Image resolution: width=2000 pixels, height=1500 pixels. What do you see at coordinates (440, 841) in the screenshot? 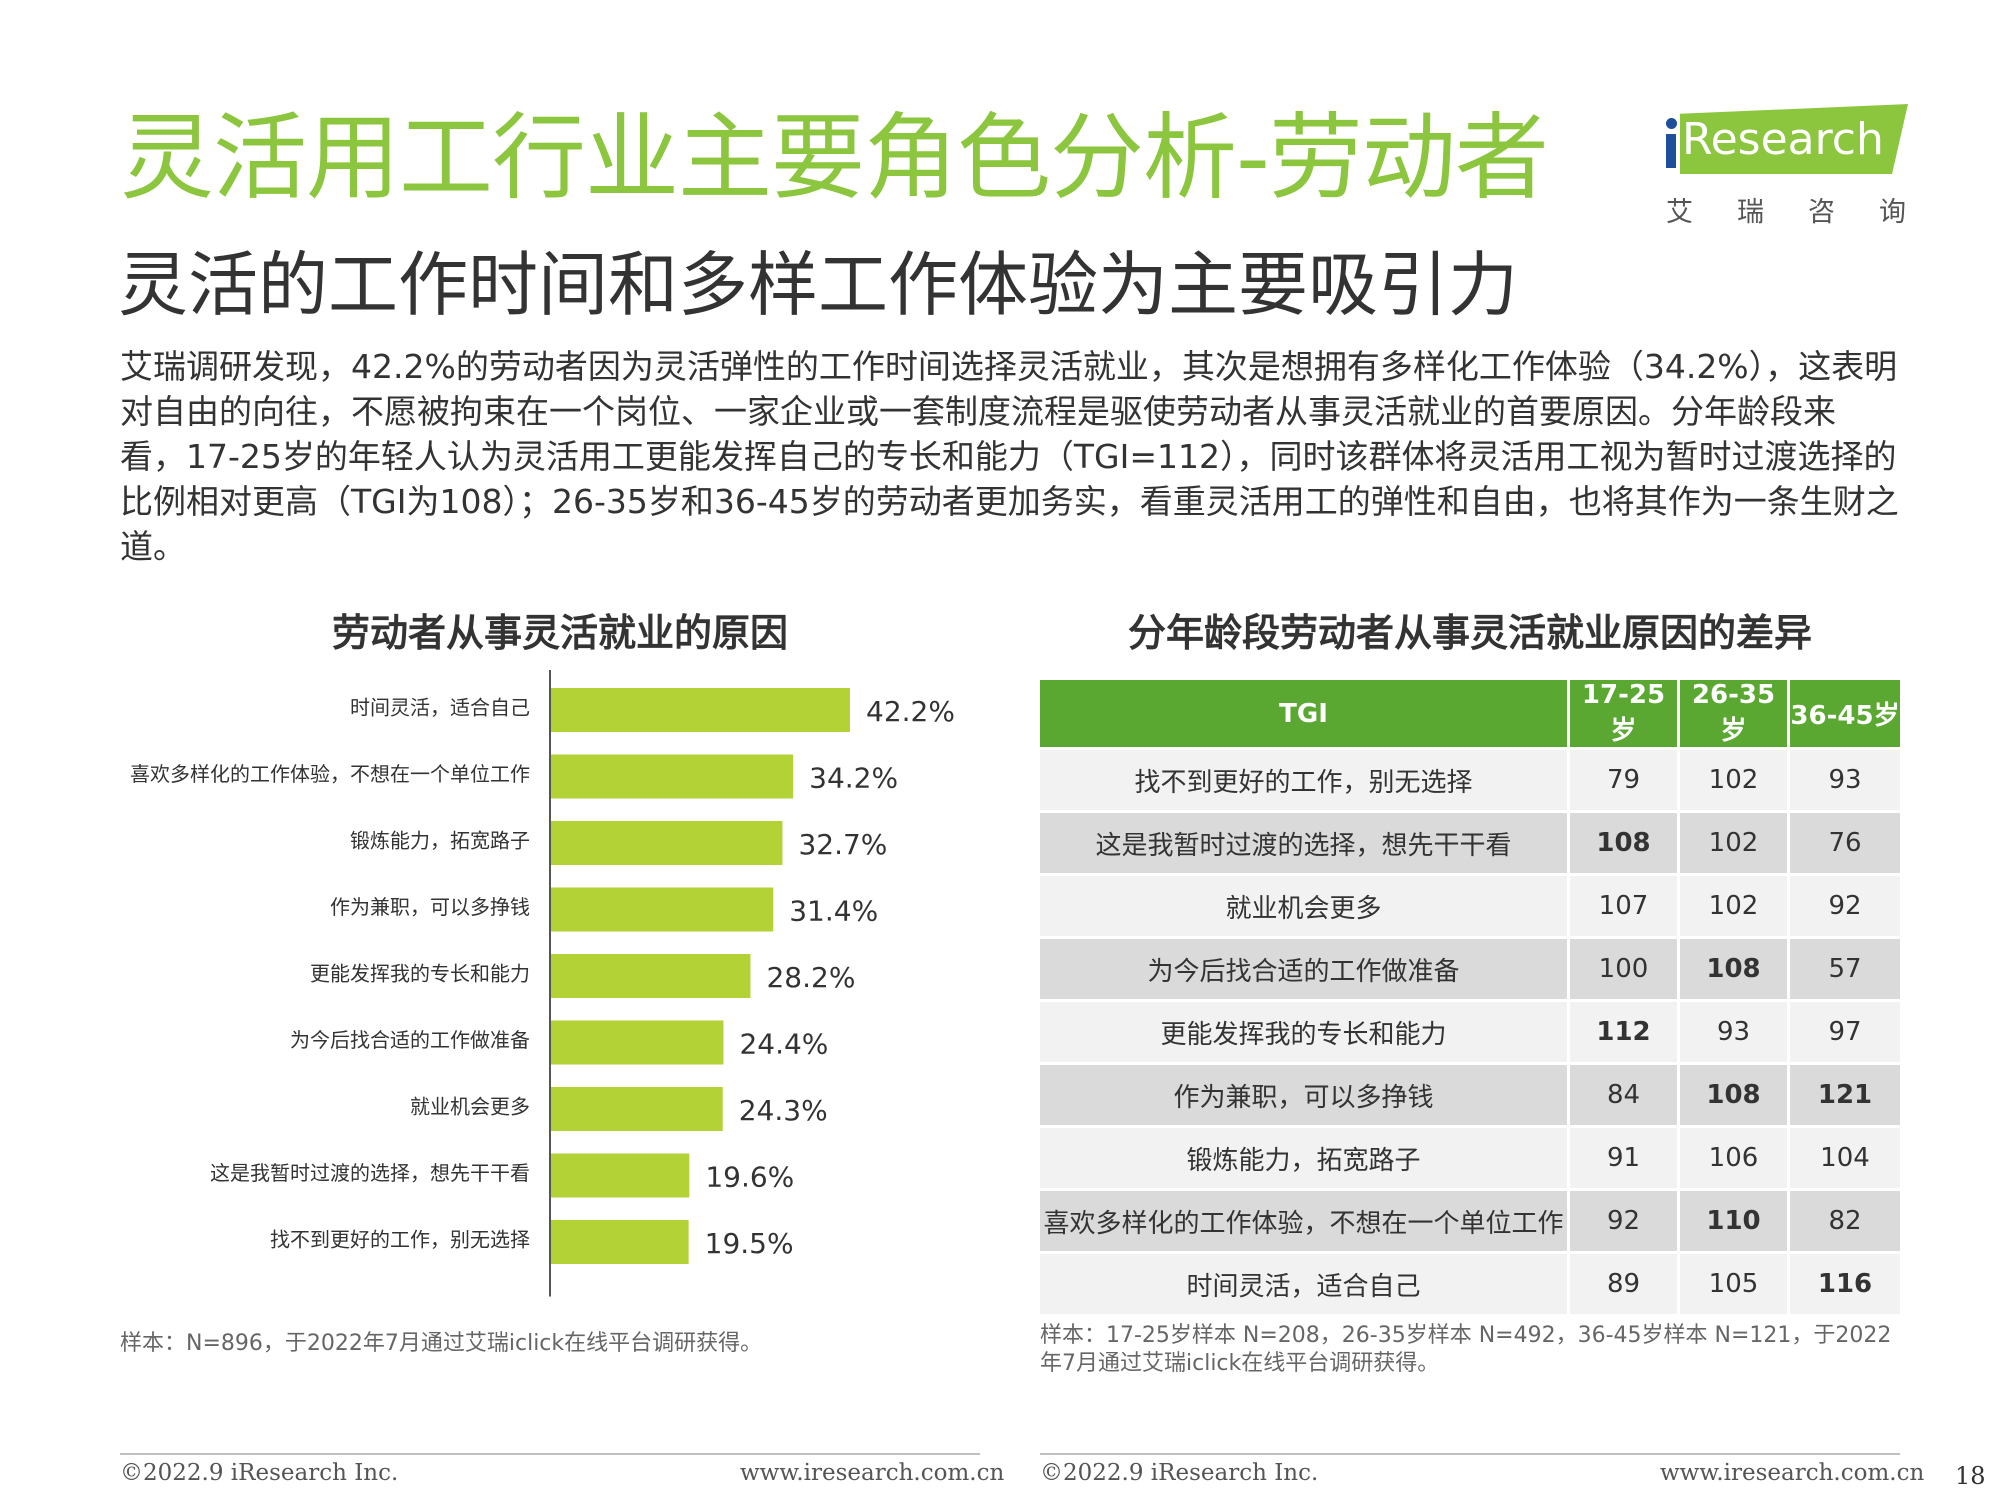
I see `category-label: 锻炼能力，拓宽路子` at bounding box center [440, 841].